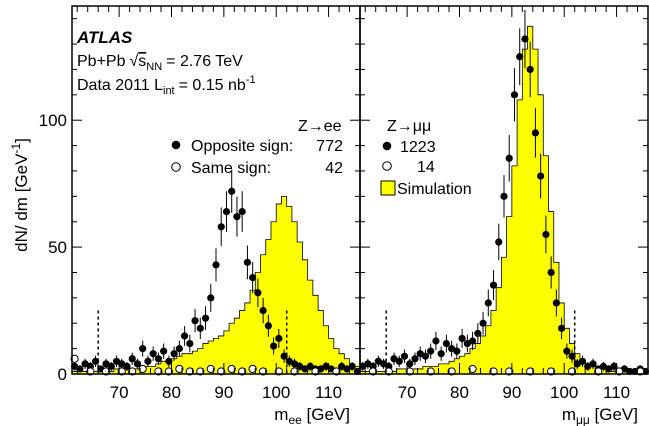 This screenshot has width=649, height=426. What do you see at coordinates (101, 61) in the screenshot?
I see `collision-pre: Pb+Pb` at bounding box center [101, 61].